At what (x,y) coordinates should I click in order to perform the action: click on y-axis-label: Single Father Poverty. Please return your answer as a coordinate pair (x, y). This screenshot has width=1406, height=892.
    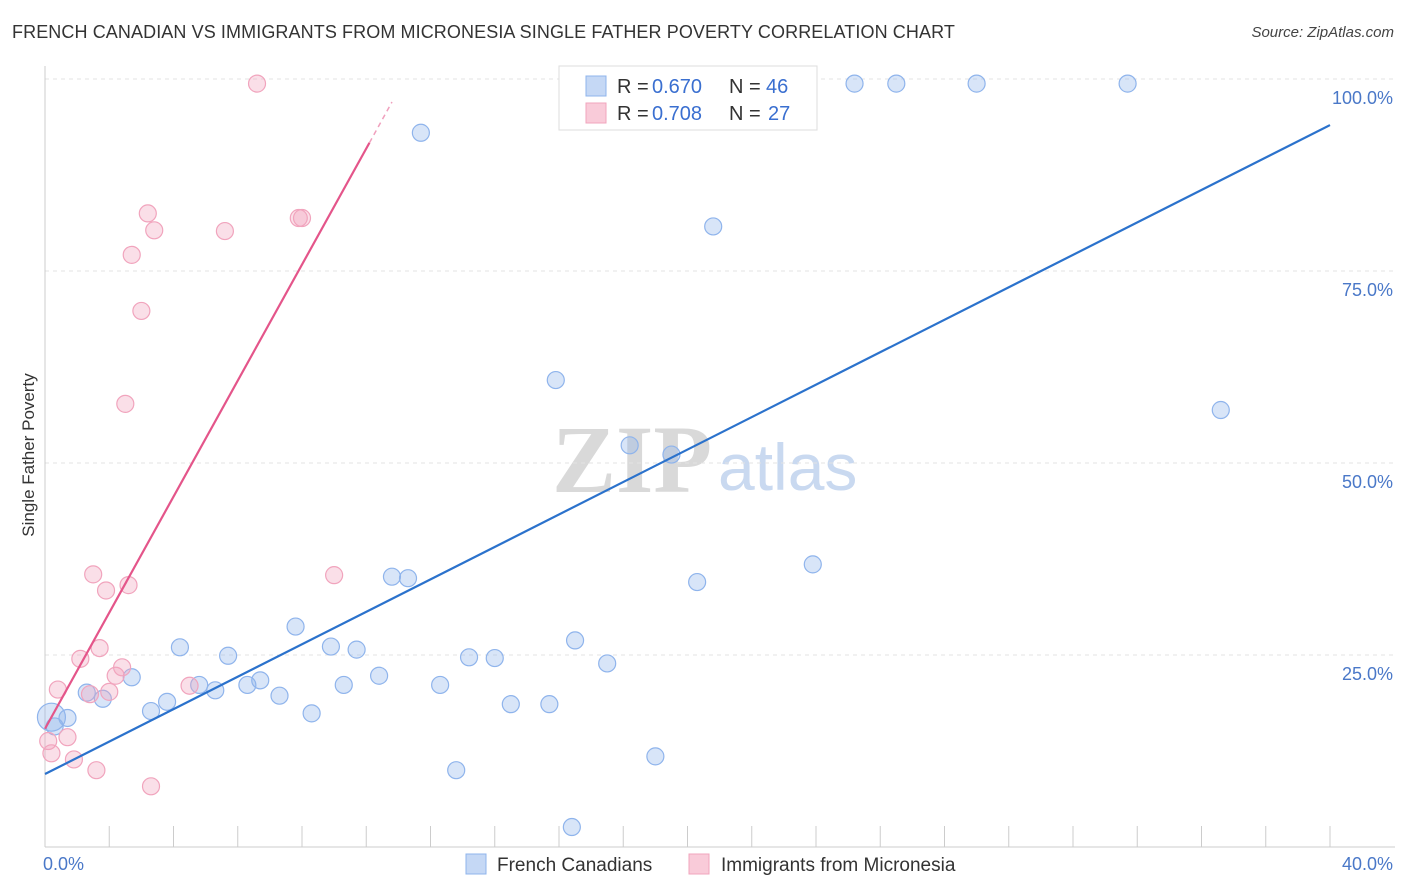
    Looking at the image, I should click on (28, 455).